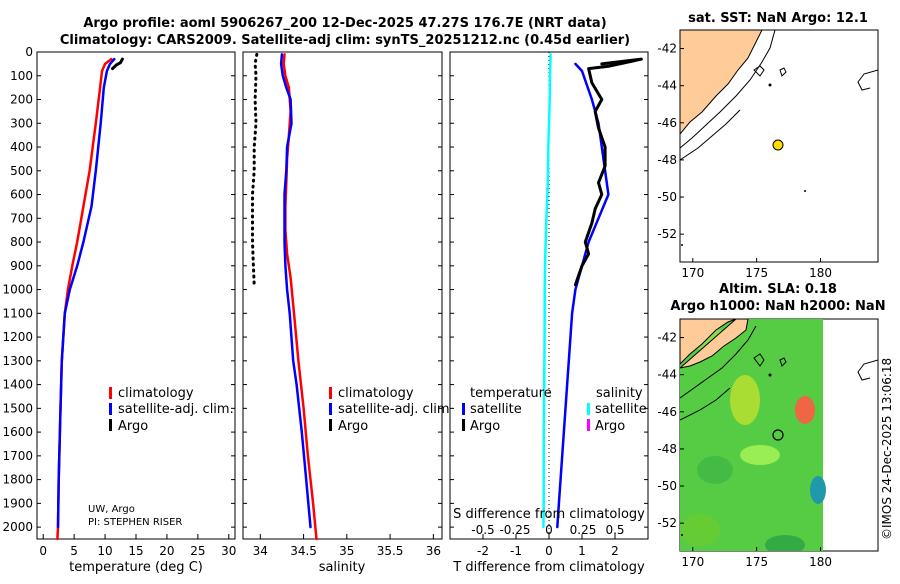 The image size is (900, 584). I want to click on depth-tick-label: 600, so click(21, 195).